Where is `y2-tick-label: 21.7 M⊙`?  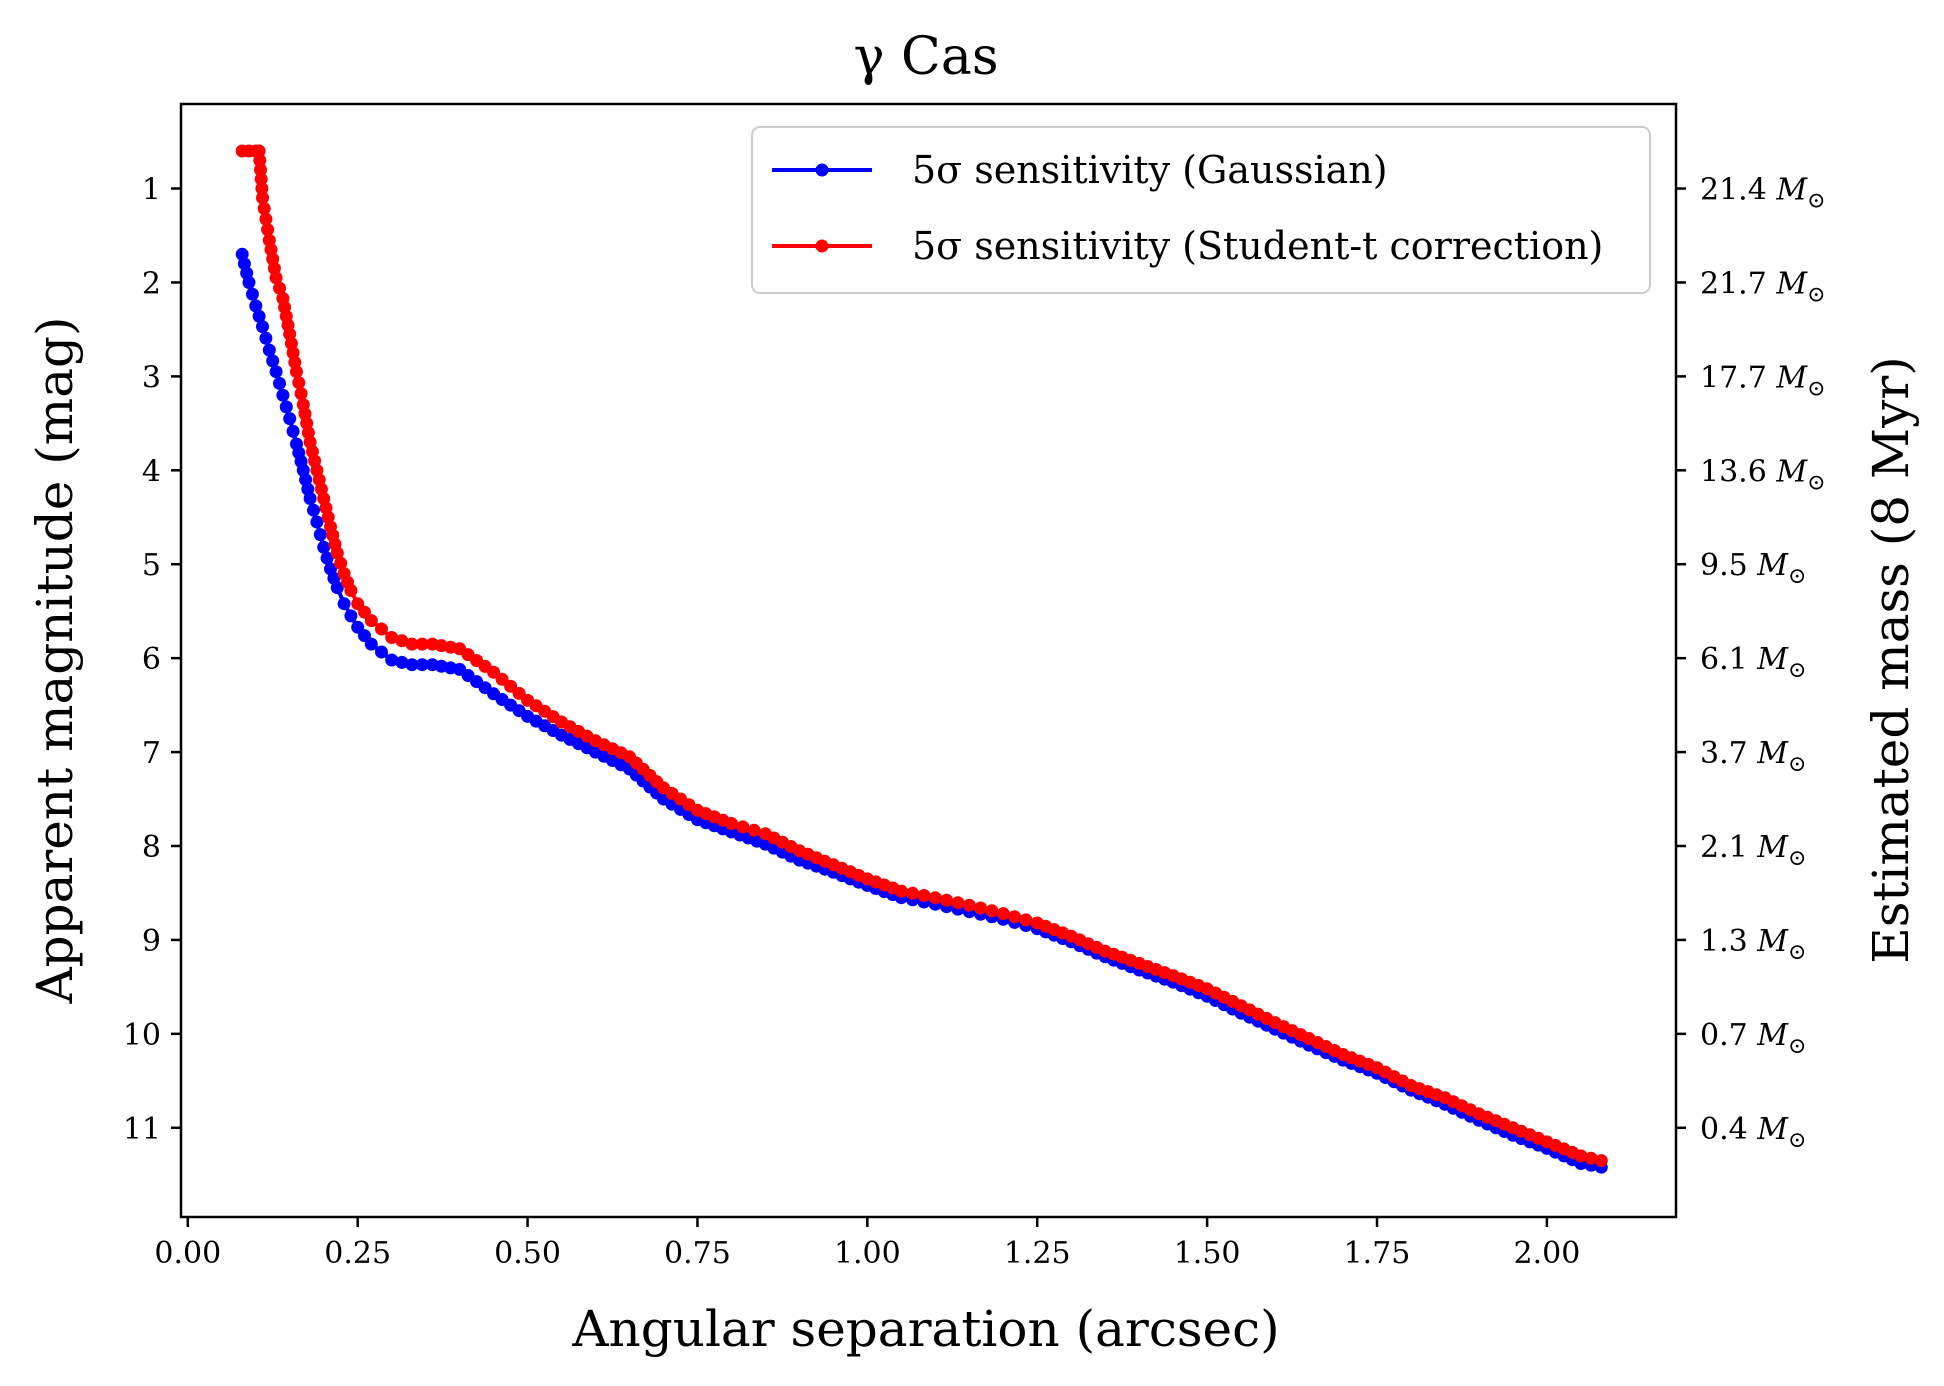 y2-tick-label: 21.7 M⊙ is located at coordinates (1763, 286).